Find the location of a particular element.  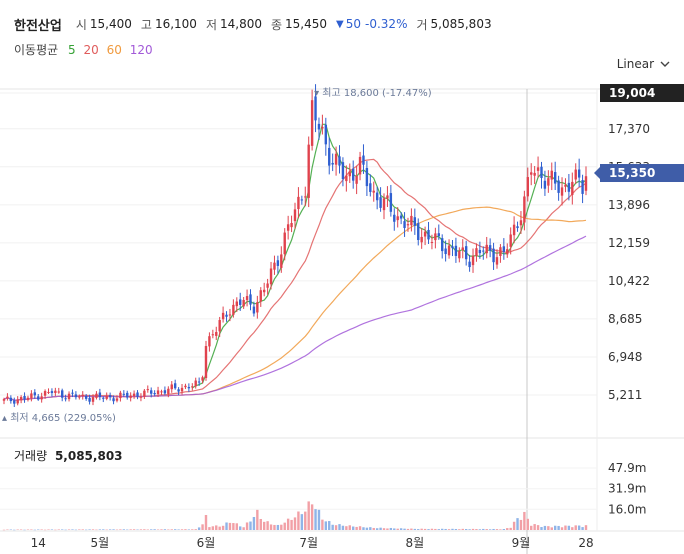

price-tick-label: 5,211 is located at coordinates (625, 395).